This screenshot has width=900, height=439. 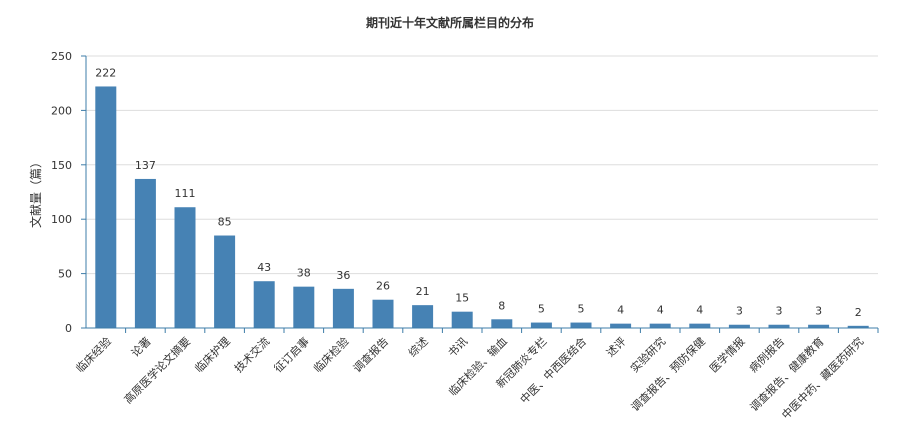 I want to click on x-tick-label: 临床护理, so click(x=212, y=354).